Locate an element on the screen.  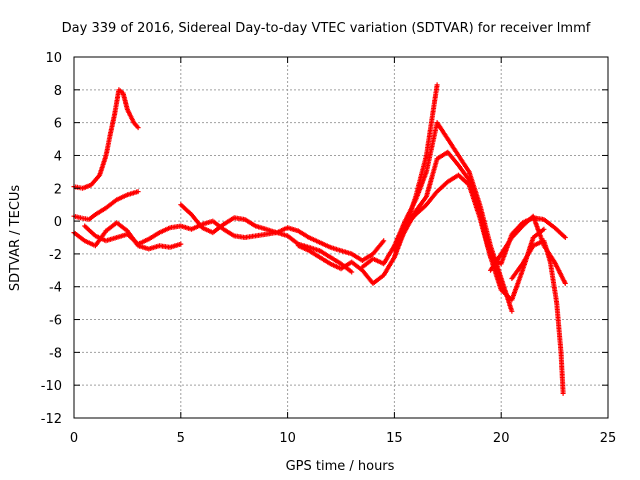
y-tick-label: -10 is located at coordinates (51, 386).